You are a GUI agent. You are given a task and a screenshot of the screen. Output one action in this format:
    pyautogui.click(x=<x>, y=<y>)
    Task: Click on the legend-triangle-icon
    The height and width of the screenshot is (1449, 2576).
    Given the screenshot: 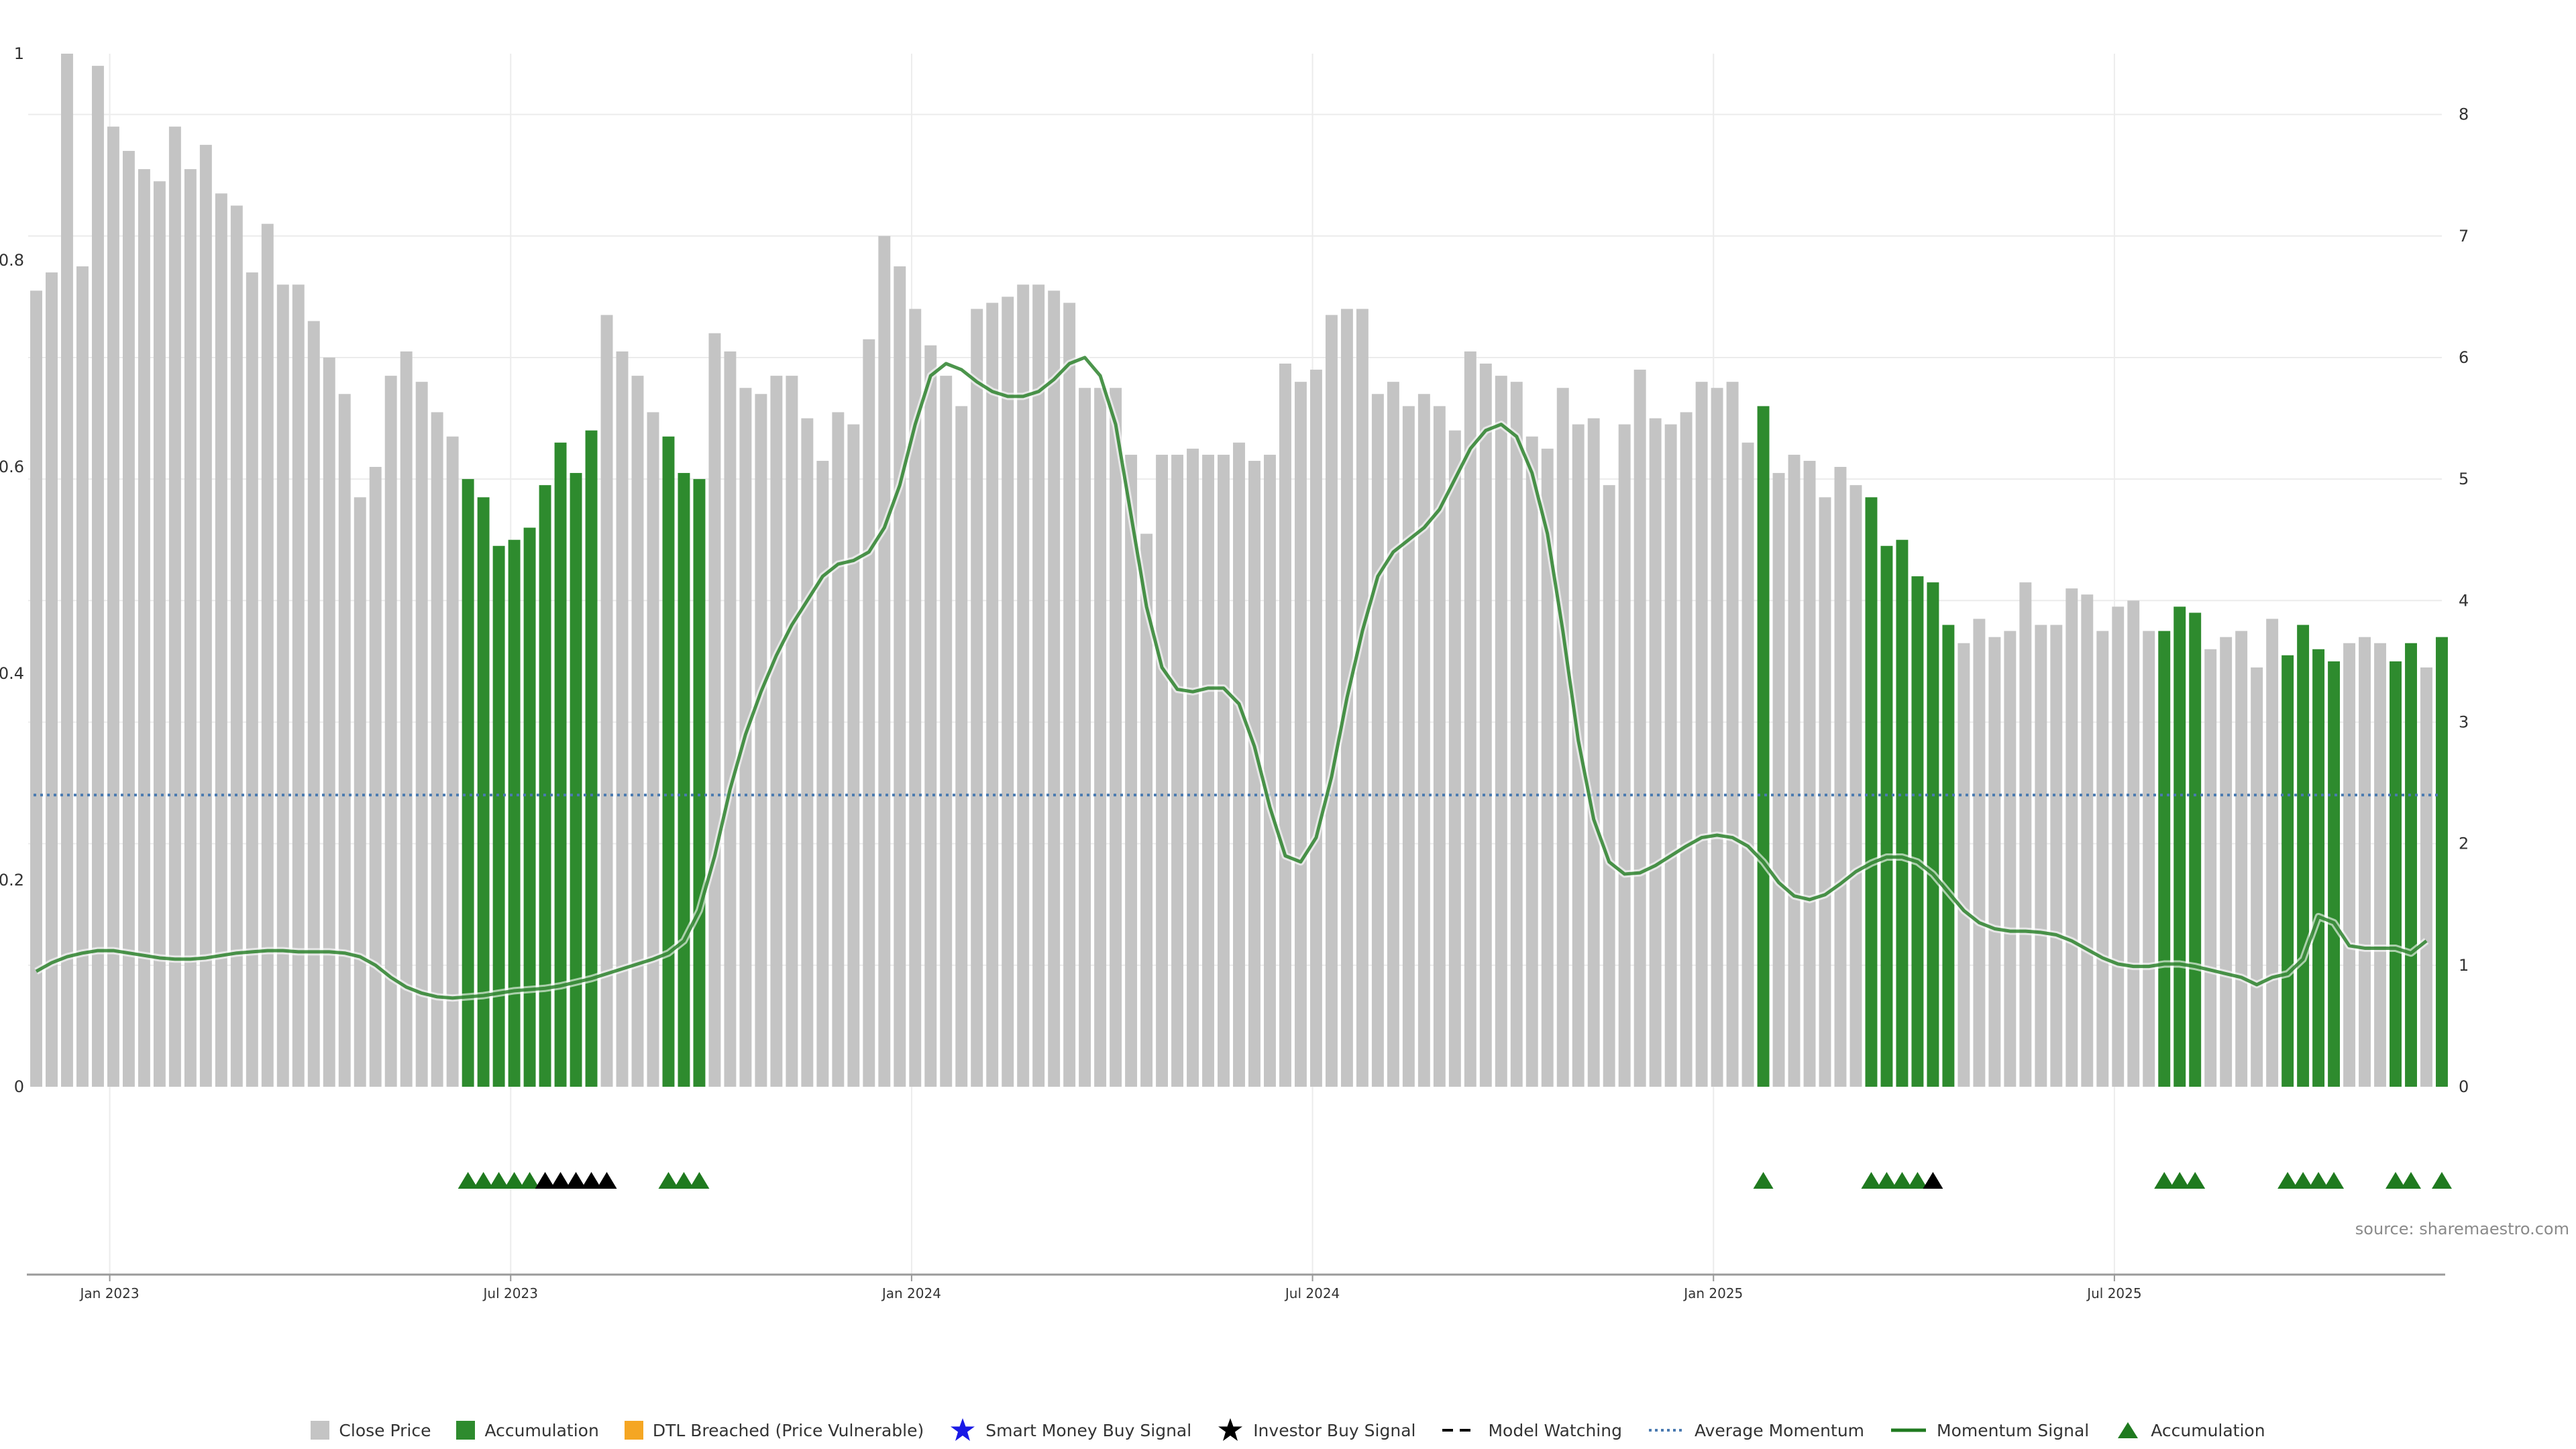 What is the action you would take?
    pyautogui.click(x=2128, y=1430)
    